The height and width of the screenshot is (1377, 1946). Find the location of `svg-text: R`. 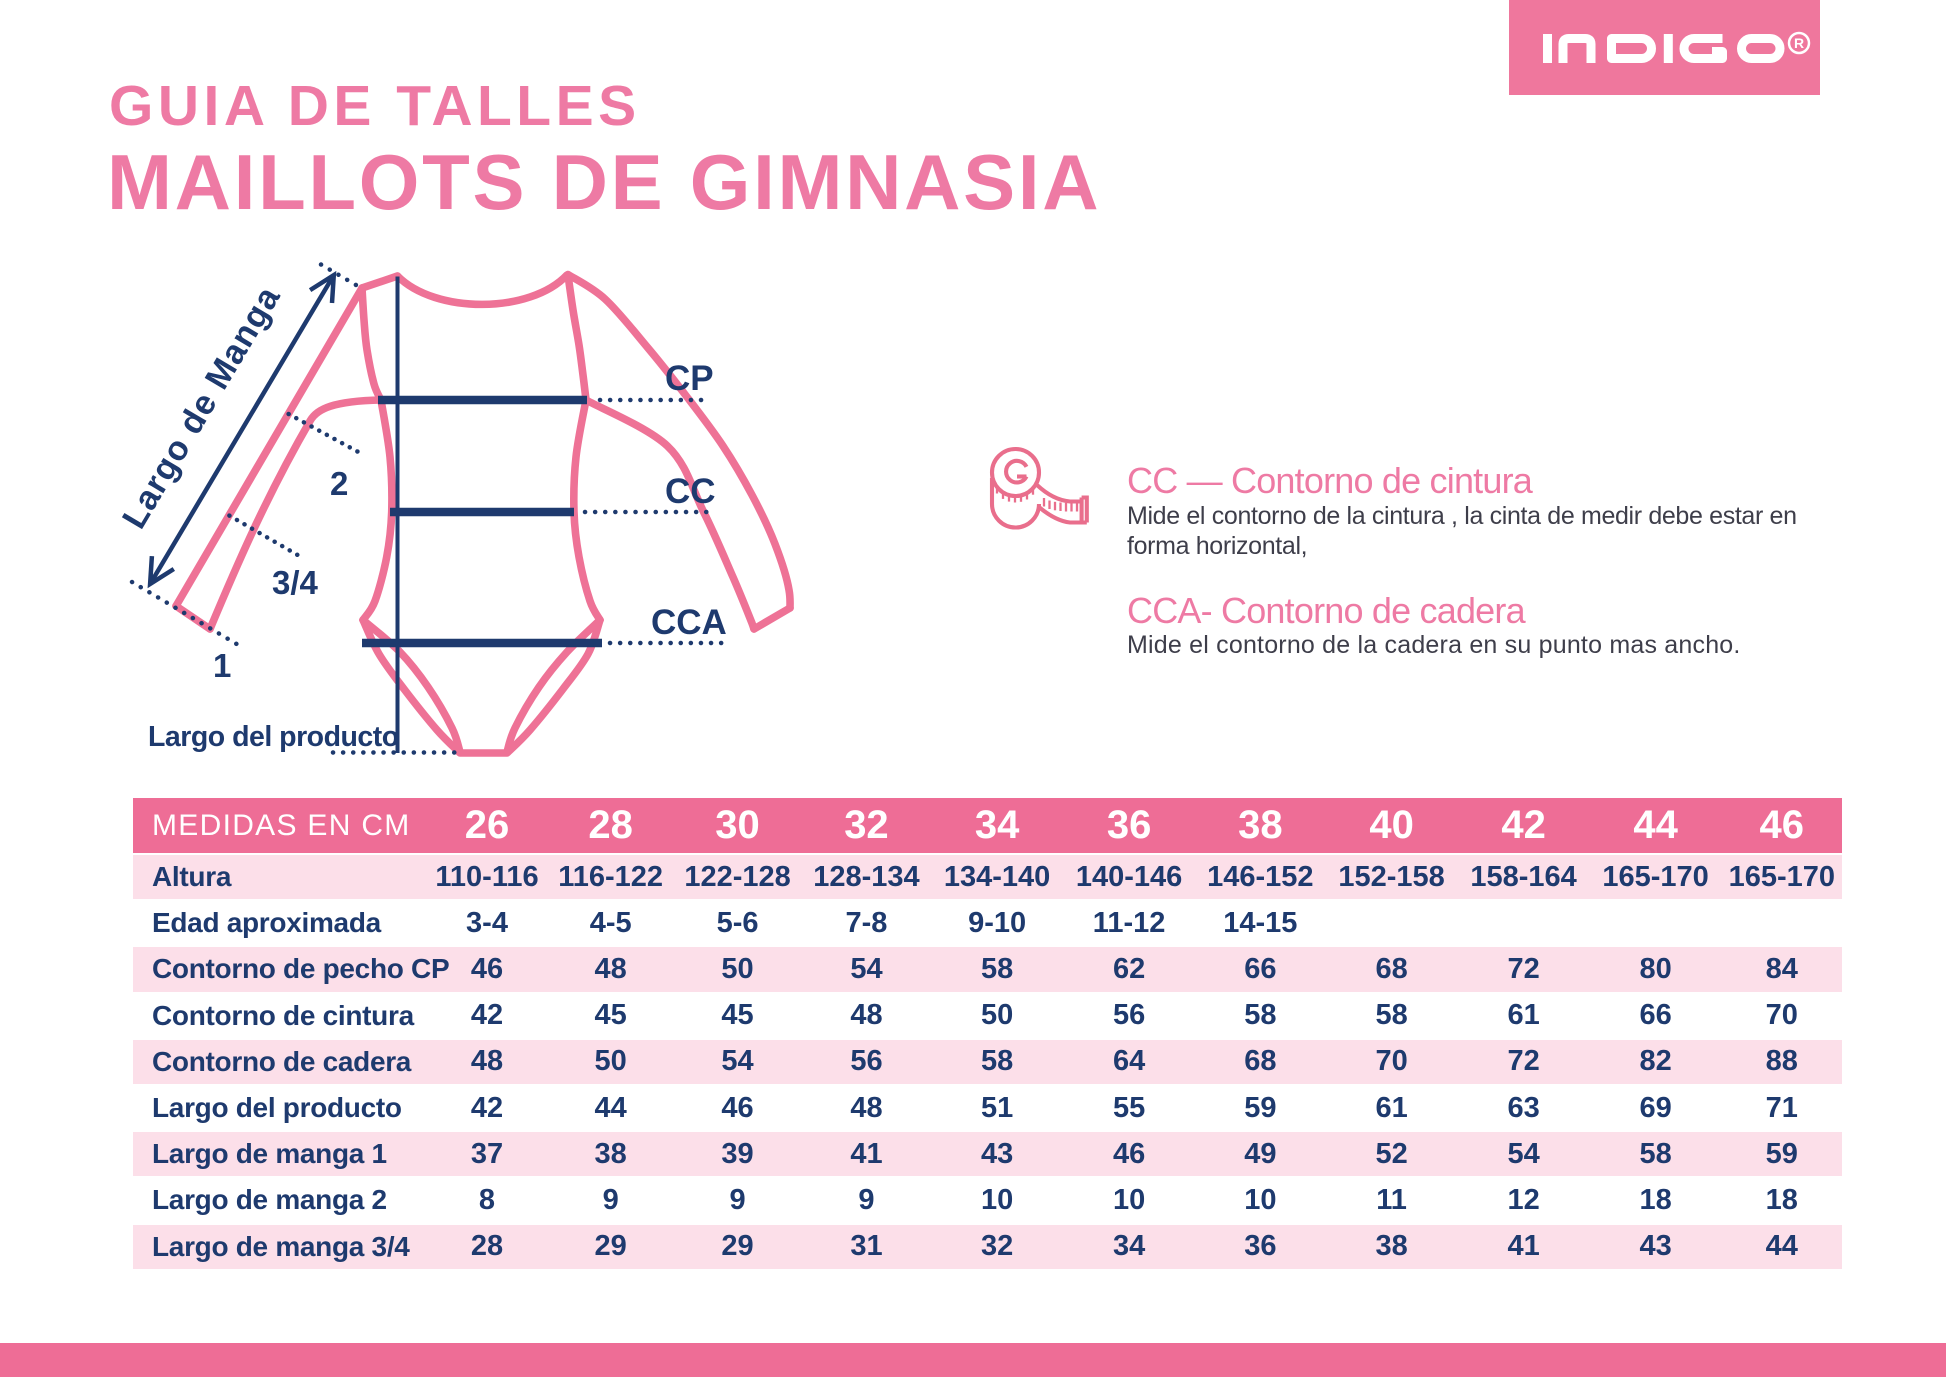

svg-text: R is located at coordinates (1799, 43).